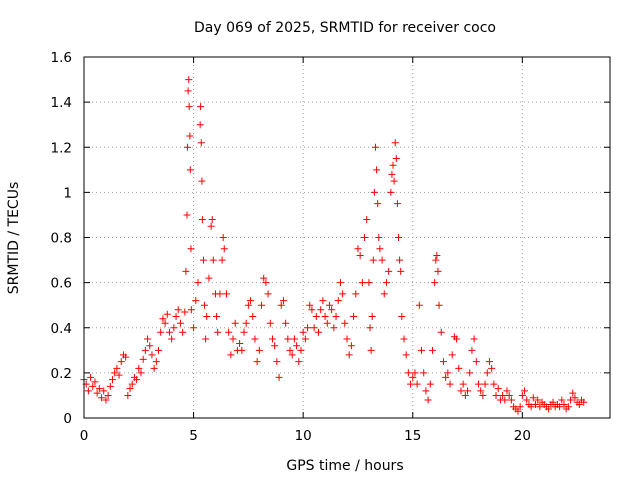 This screenshot has height=480, width=640. I want to click on x-tick-label: 15, so click(412, 436).